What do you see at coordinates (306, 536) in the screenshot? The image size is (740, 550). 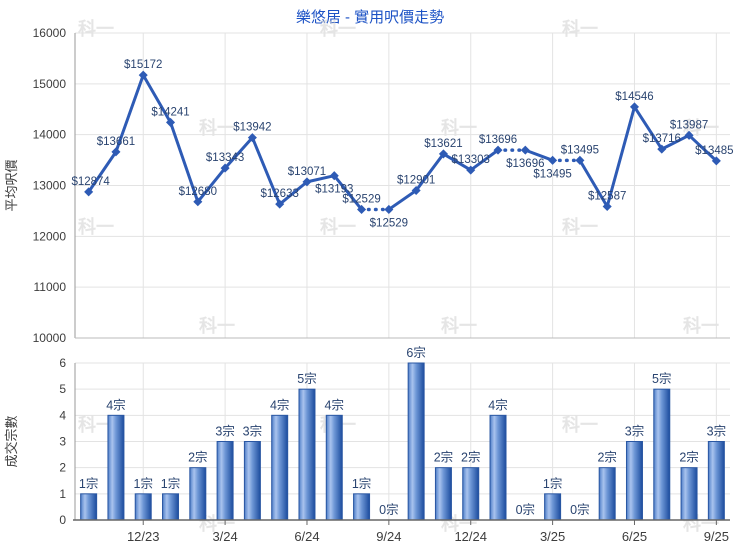 I see `x-tick-label: 6/24` at bounding box center [306, 536].